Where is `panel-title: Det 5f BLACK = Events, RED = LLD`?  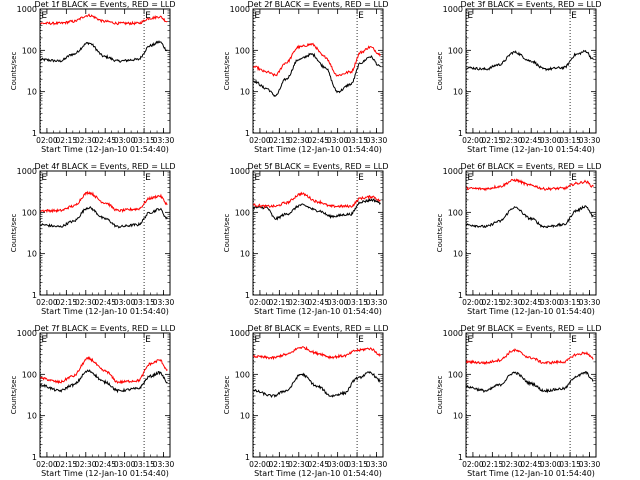
panel-title: Det 5f BLACK = Events, RED = LLD is located at coordinates (317, 166).